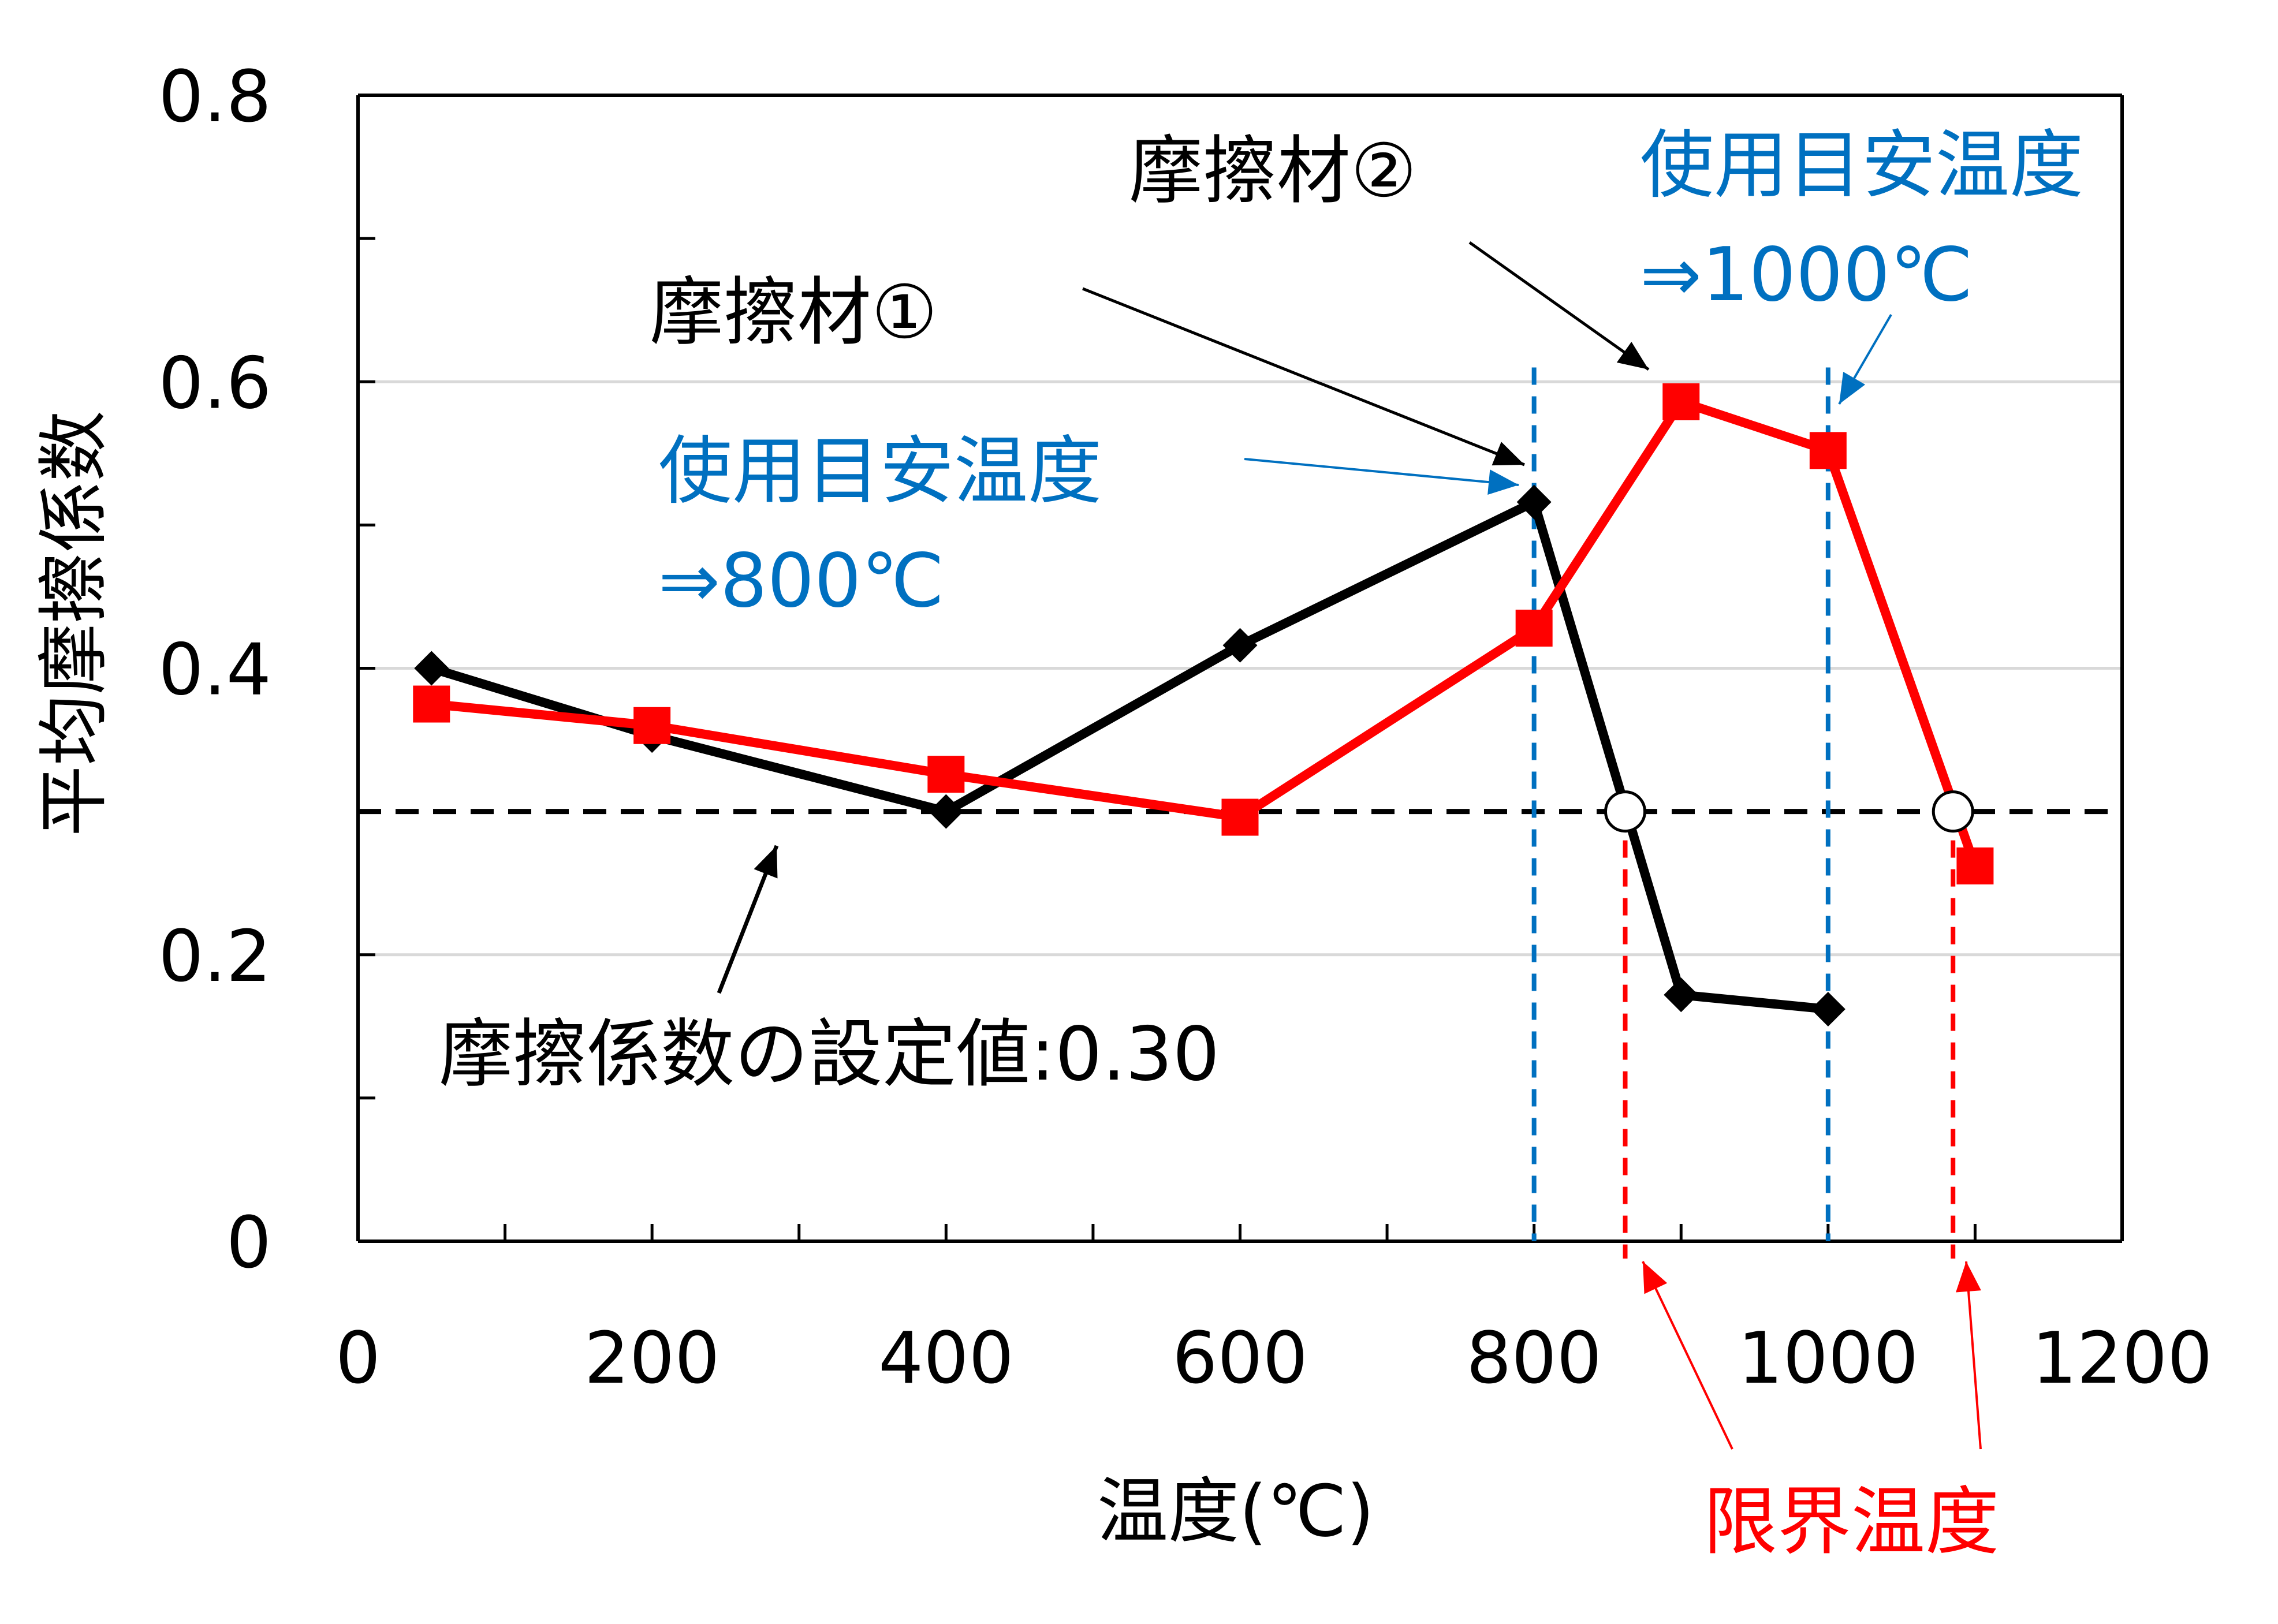  Describe the element at coordinates (214, 670) in the screenshot. I see `y-tick-label: 0.4` at that location.